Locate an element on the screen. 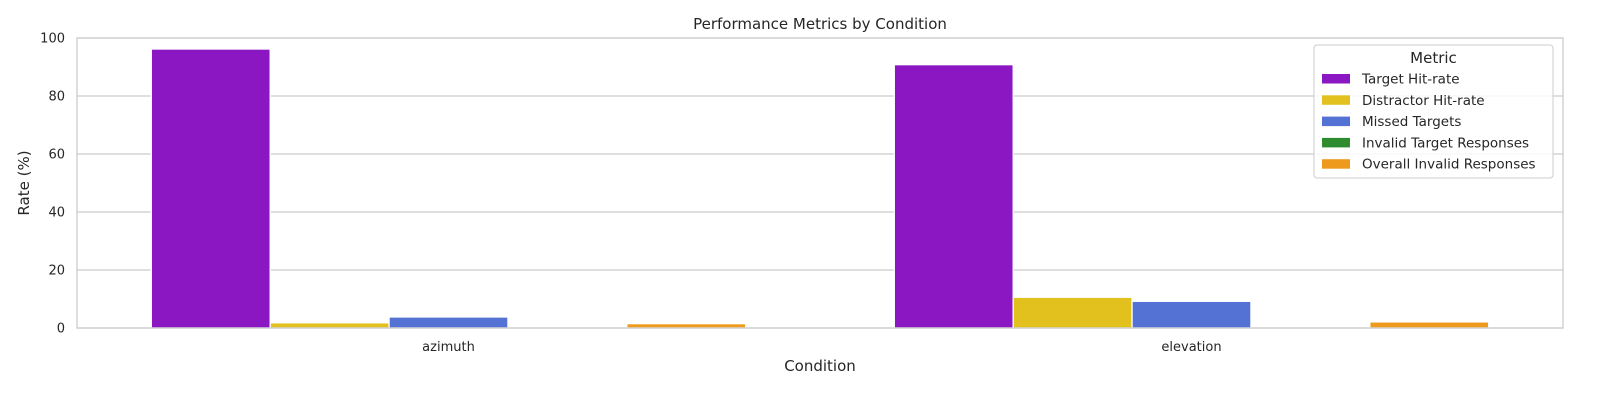 This screenshot has width=1600, height=400. x-axis-label: Condition is located at coordinates (820, 366).